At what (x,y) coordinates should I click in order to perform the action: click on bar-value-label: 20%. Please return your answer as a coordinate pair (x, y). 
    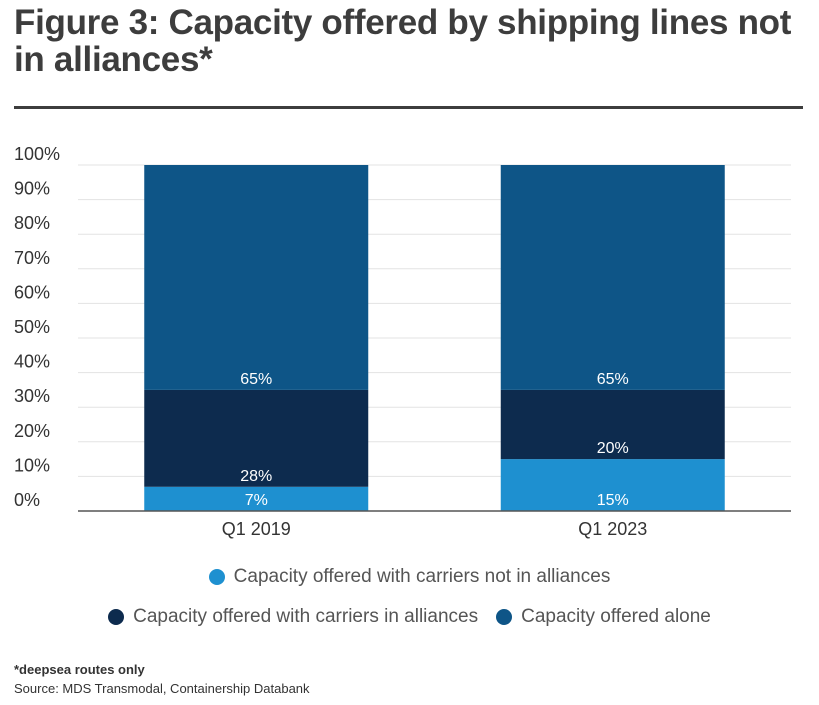
    Looking at the image, I should click on (613, 448).